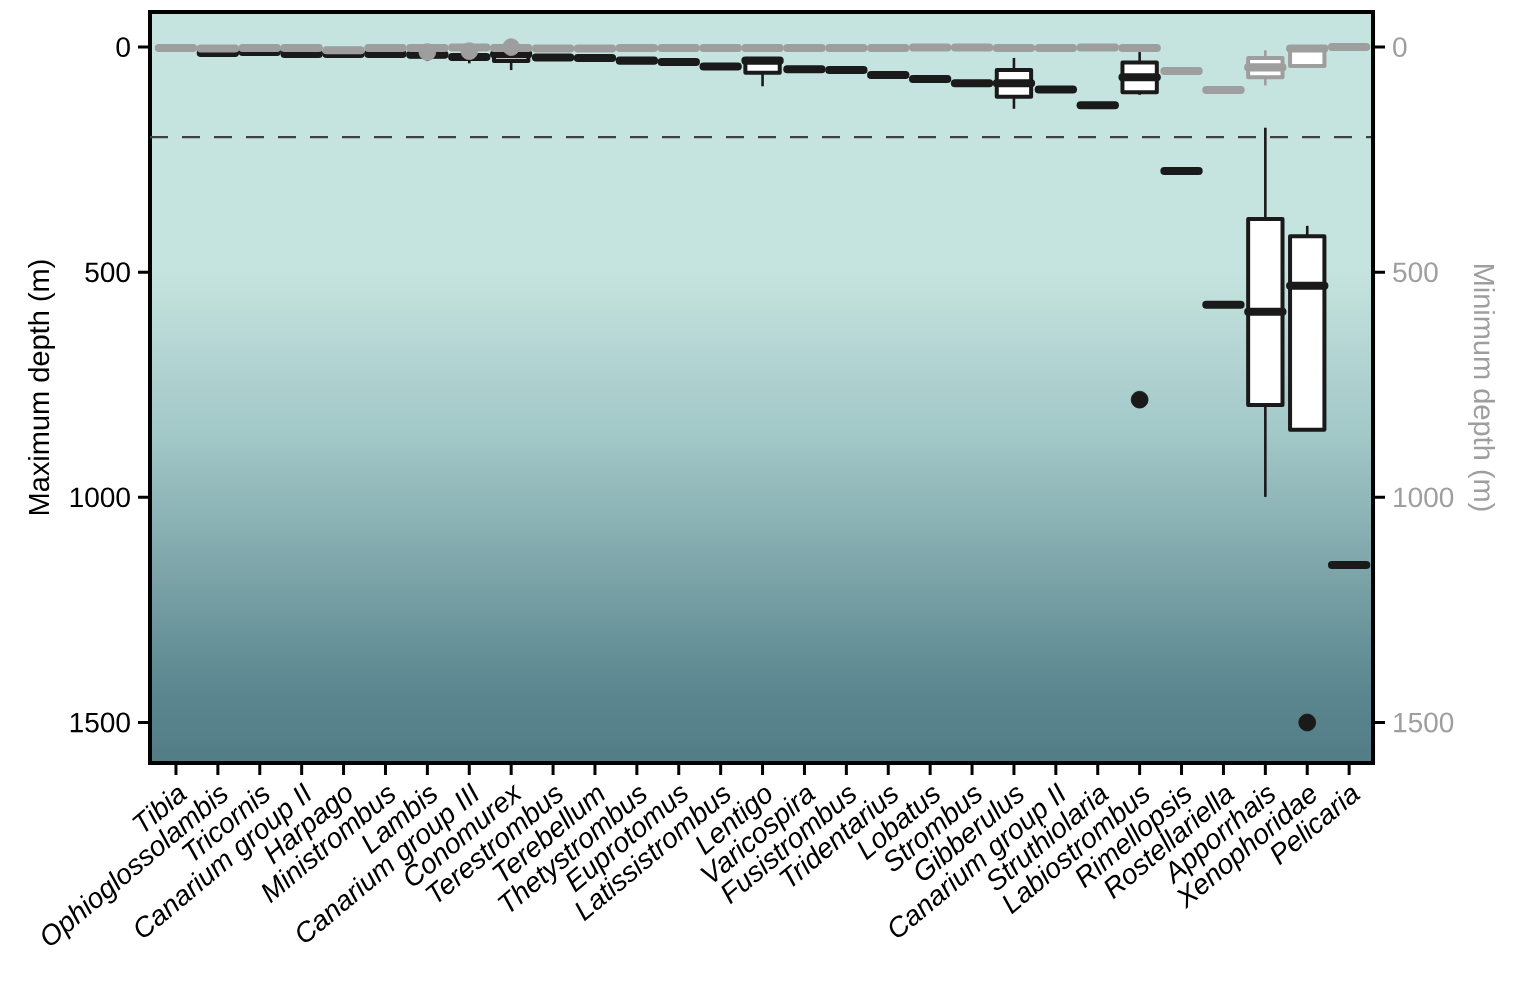 This screenshot has width=1527, height=990. What do you see at coordinates (1415, 272) in the screenshot?
I see `y2-tick-label: 500` at bounding box center [1415, 272].